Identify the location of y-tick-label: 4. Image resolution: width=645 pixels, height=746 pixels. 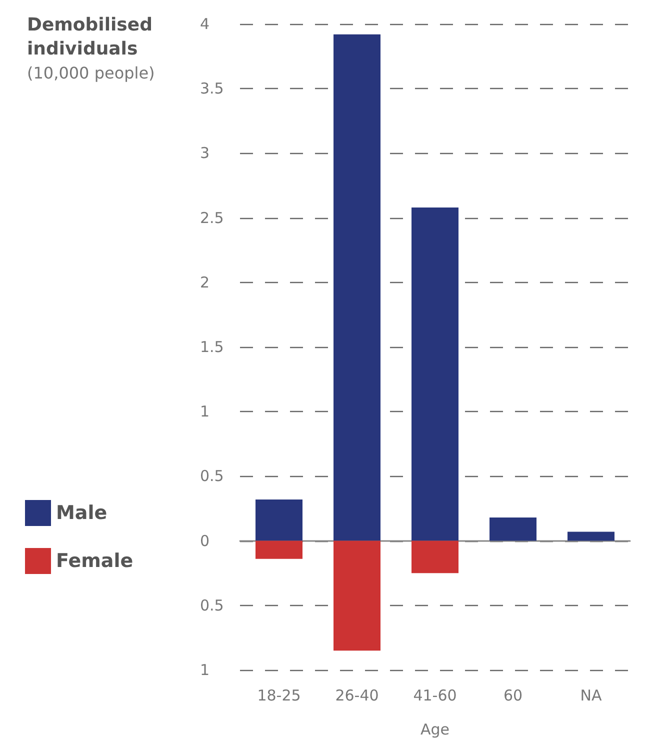
(205, 24).